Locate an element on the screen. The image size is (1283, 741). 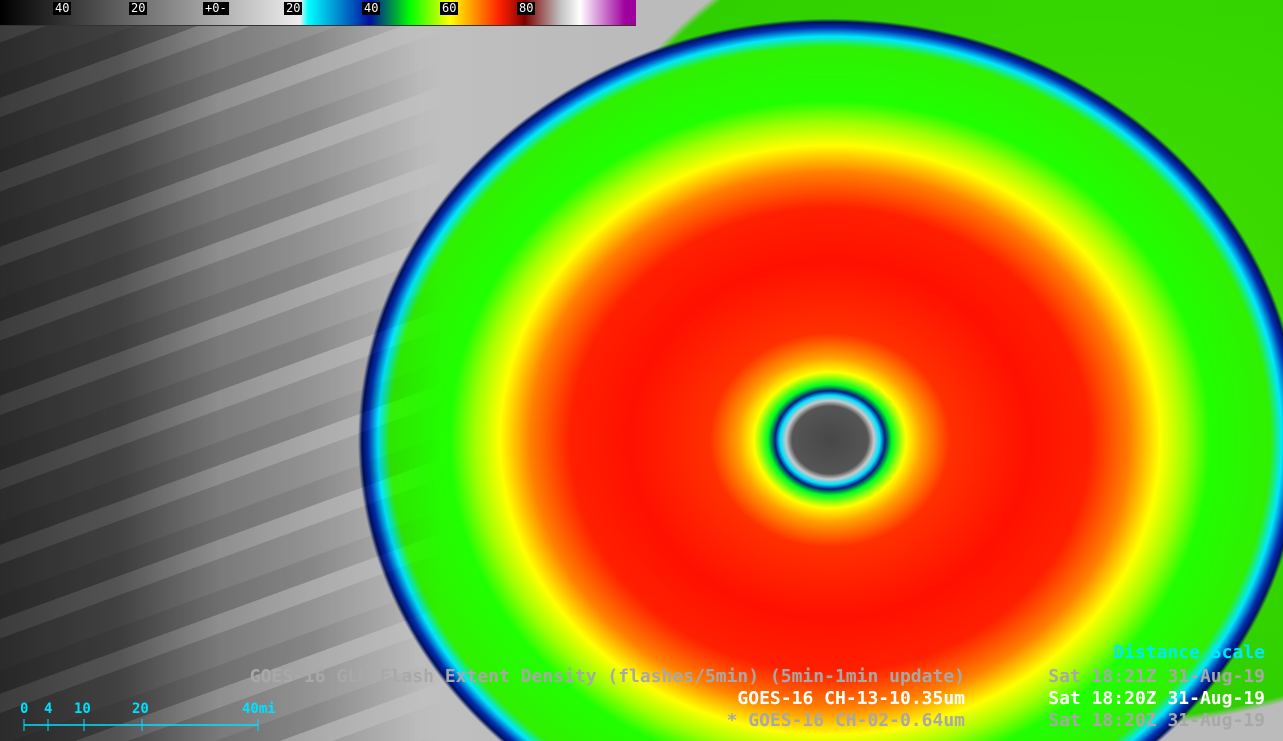
scale-label: 40mi is located at coordinates (259, 709).